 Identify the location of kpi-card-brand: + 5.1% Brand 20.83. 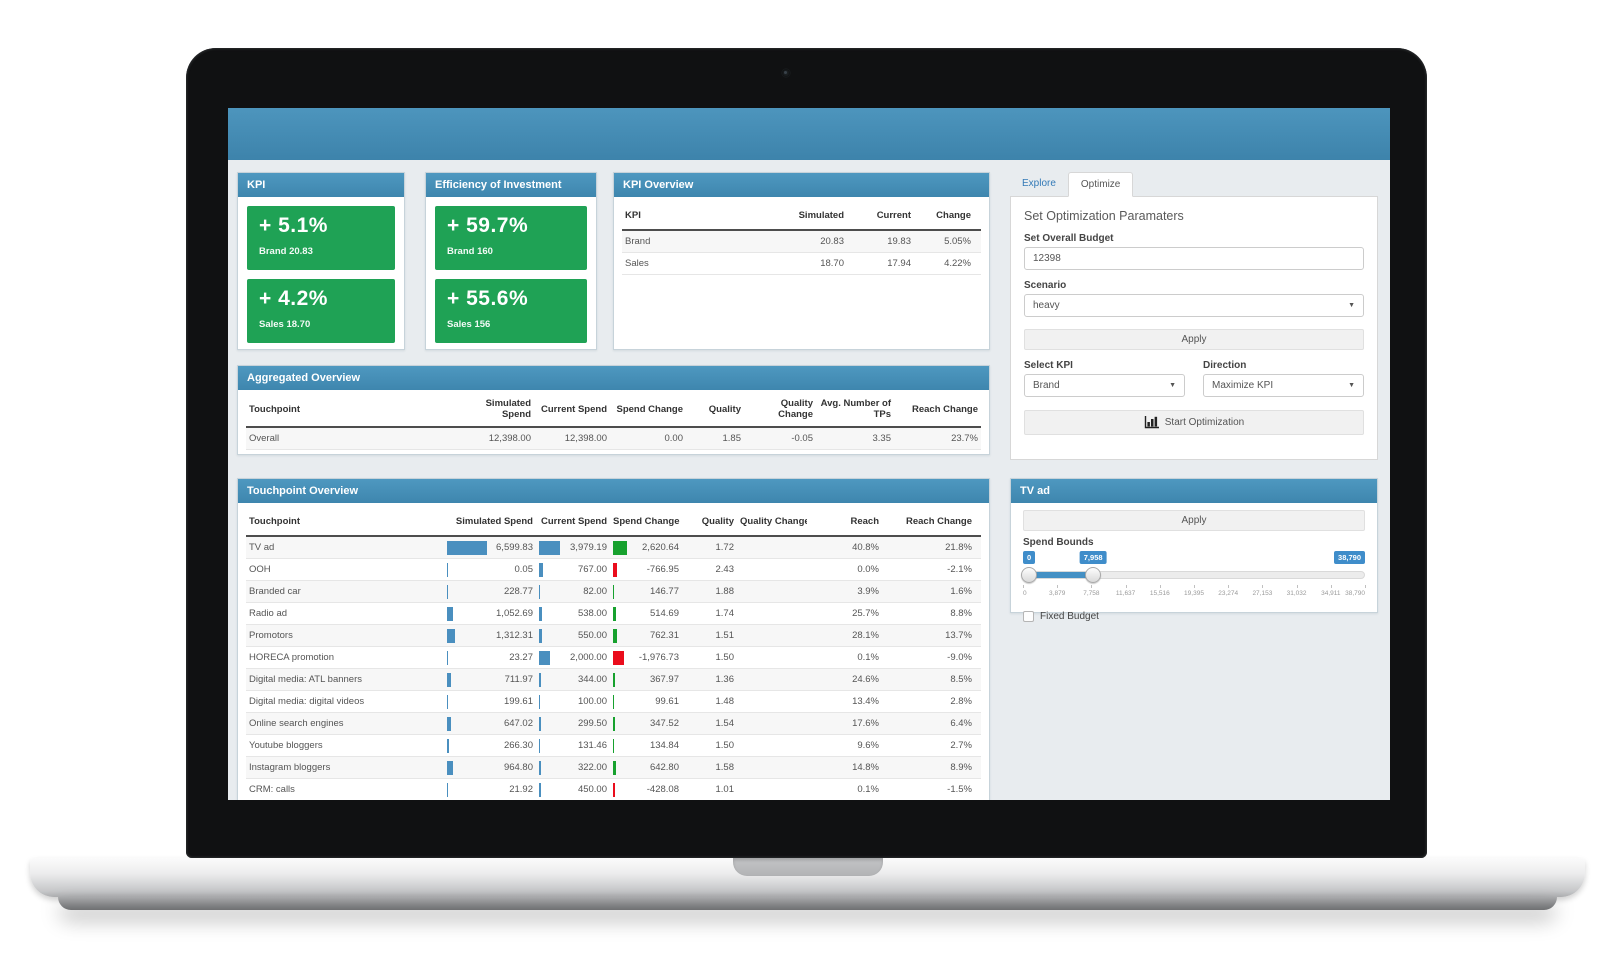
(321, 238).